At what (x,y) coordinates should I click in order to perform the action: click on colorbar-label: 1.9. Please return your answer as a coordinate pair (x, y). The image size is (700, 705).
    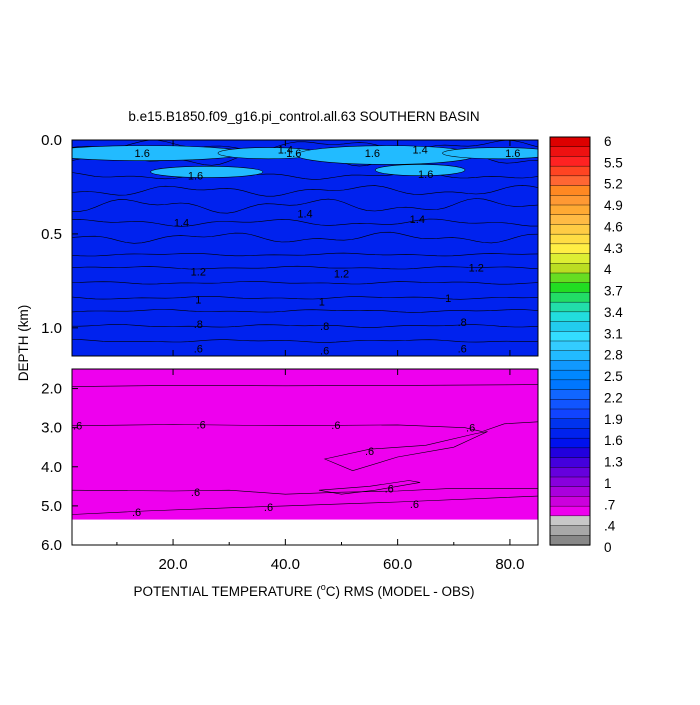
    Looking at the image, I should click on (613, 419).